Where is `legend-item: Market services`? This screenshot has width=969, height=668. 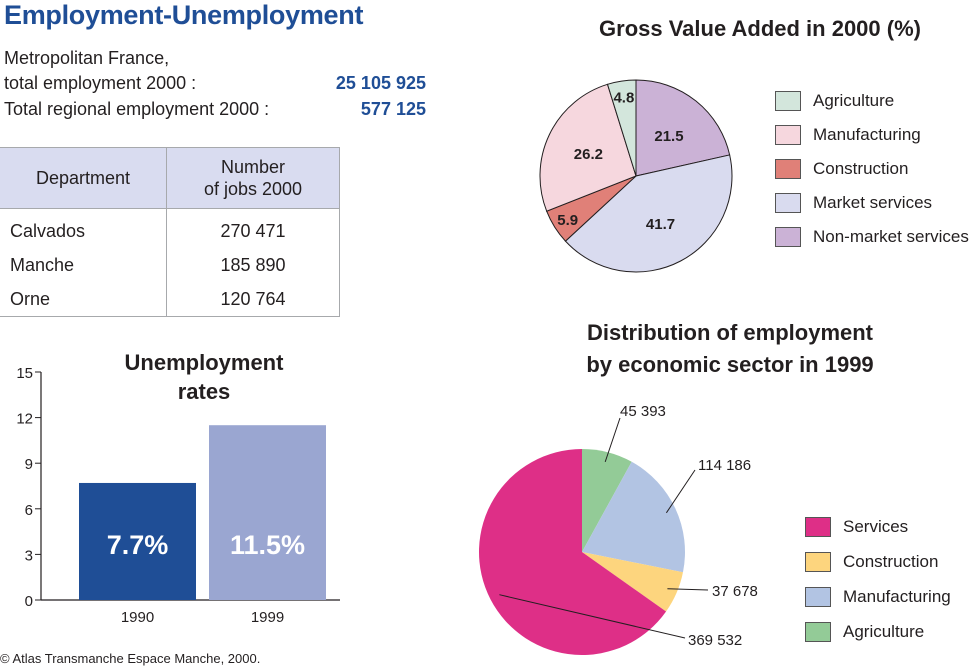
legend-item: Market services is located at coordinates (853, 203).